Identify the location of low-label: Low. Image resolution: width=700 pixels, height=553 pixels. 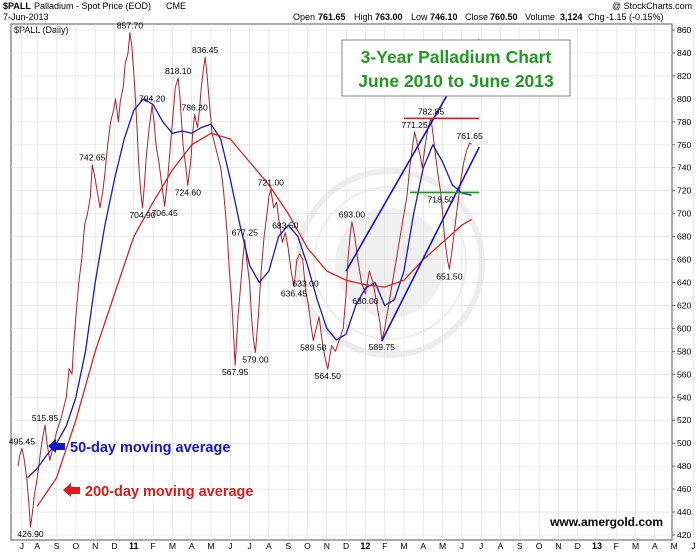
(419, 17).